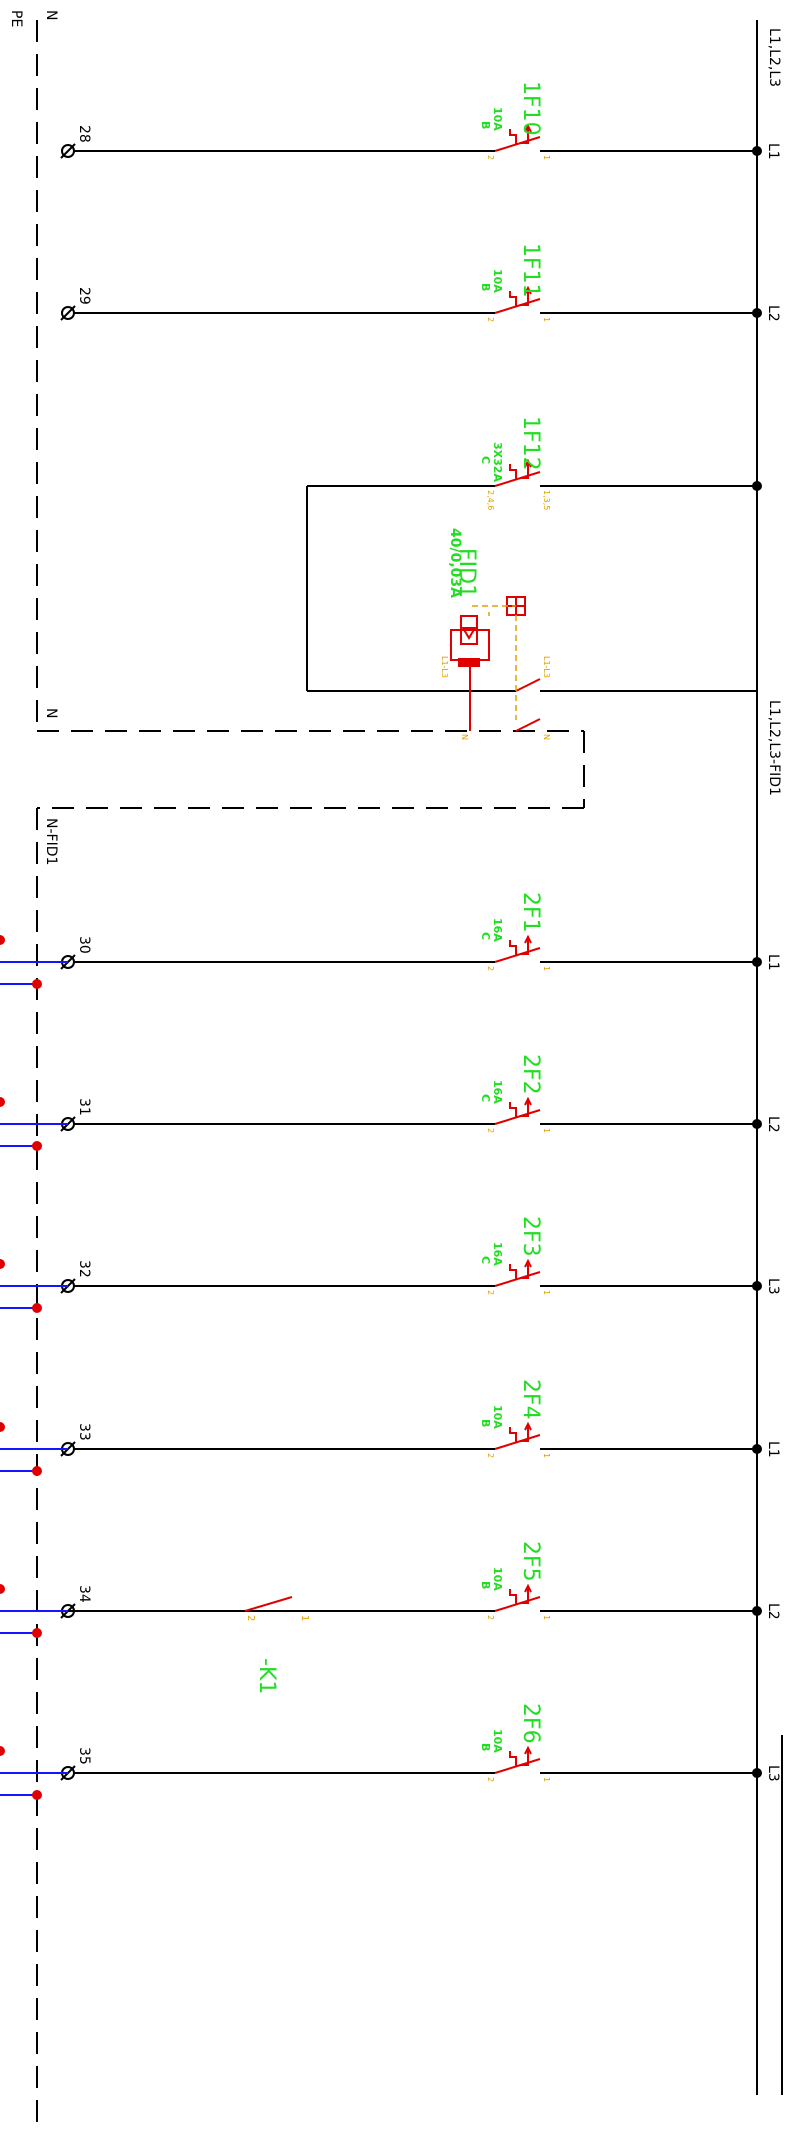 Image resolution: width=787 pixels, height=2134 pixels. What do you see at coordinates (530, 1236) in the screenshot?
I see `breaker-id: 2F3` at bounding box center [530, 1236].